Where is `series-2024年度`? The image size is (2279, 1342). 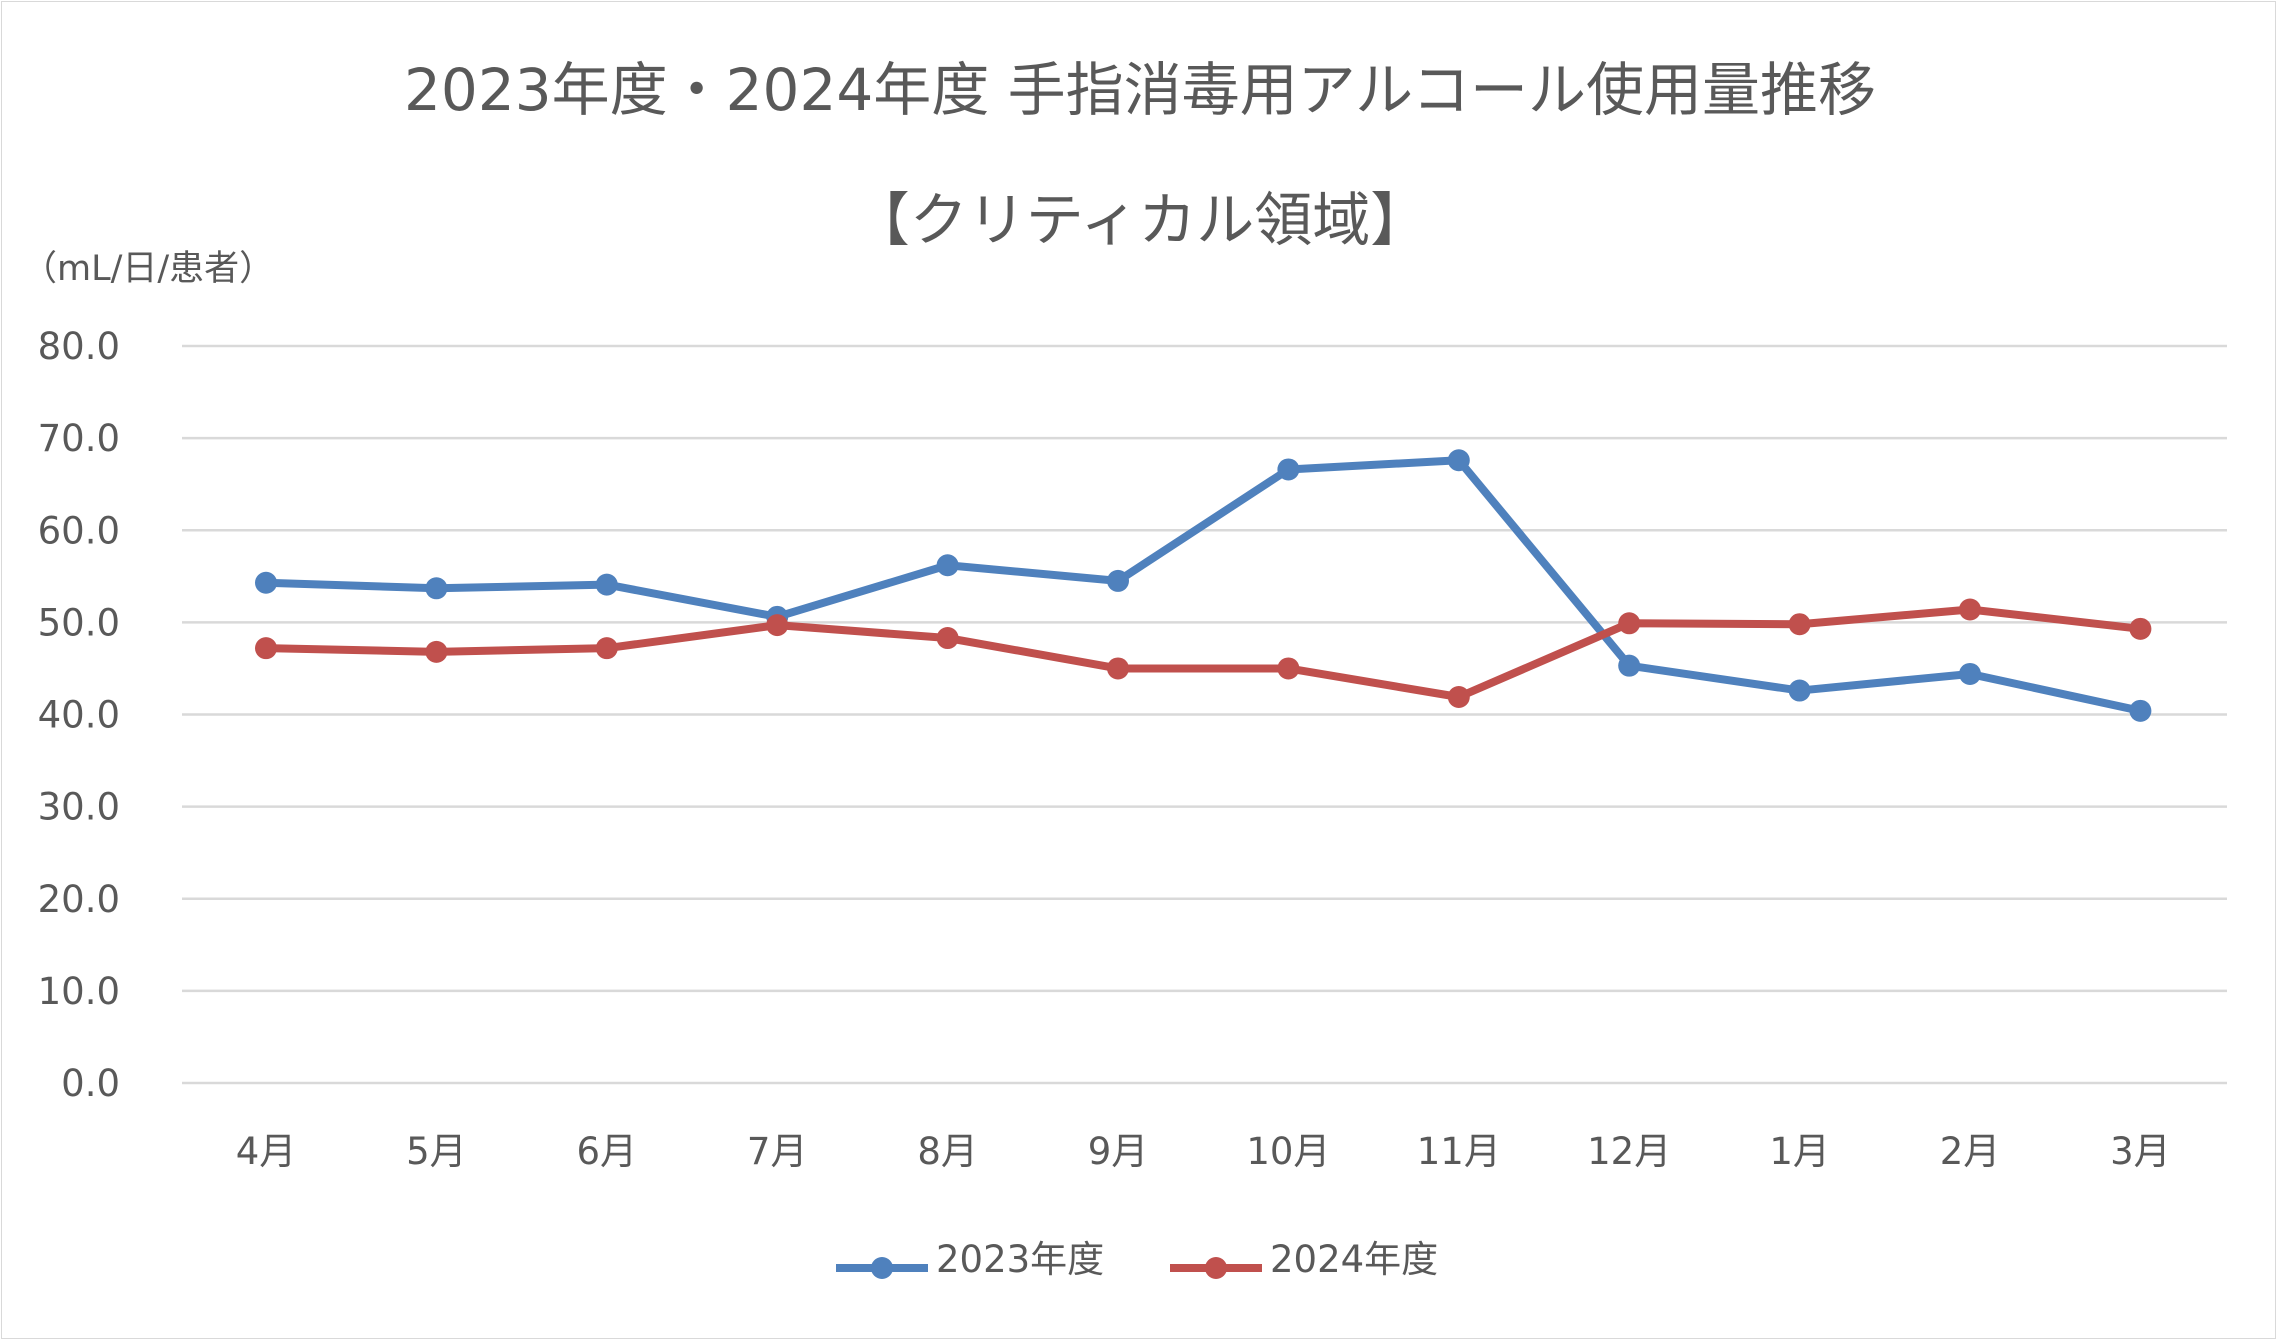 series-2024年度 is located at coordinates (1203, 653).